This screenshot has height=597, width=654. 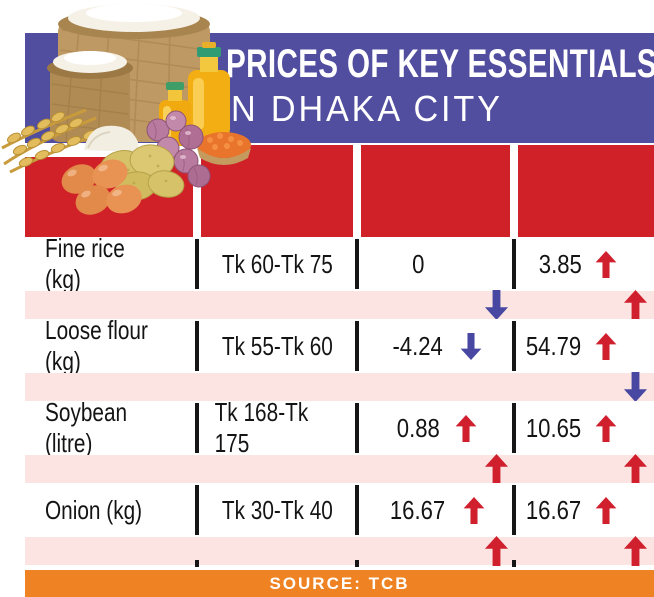 I want to click on item-label: Loose flour (kg), so click(x=96, y=345).